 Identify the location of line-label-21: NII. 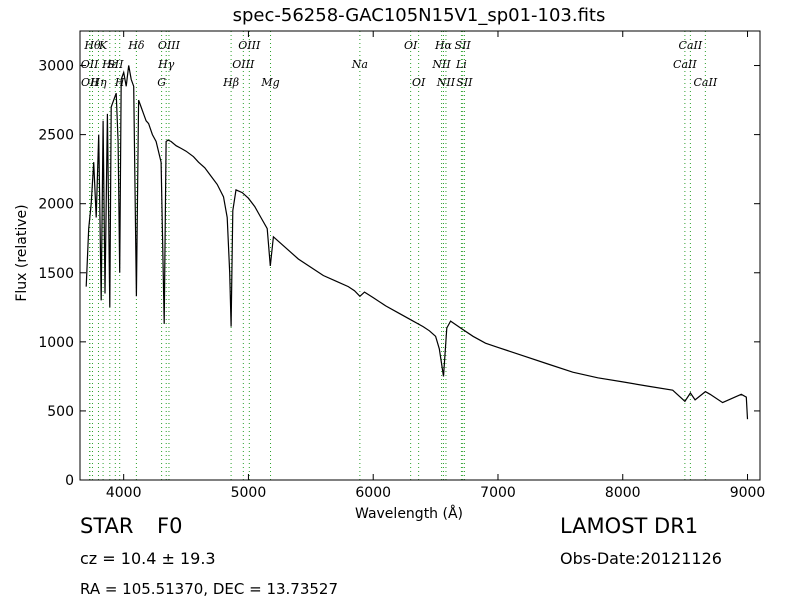
(446, 82).